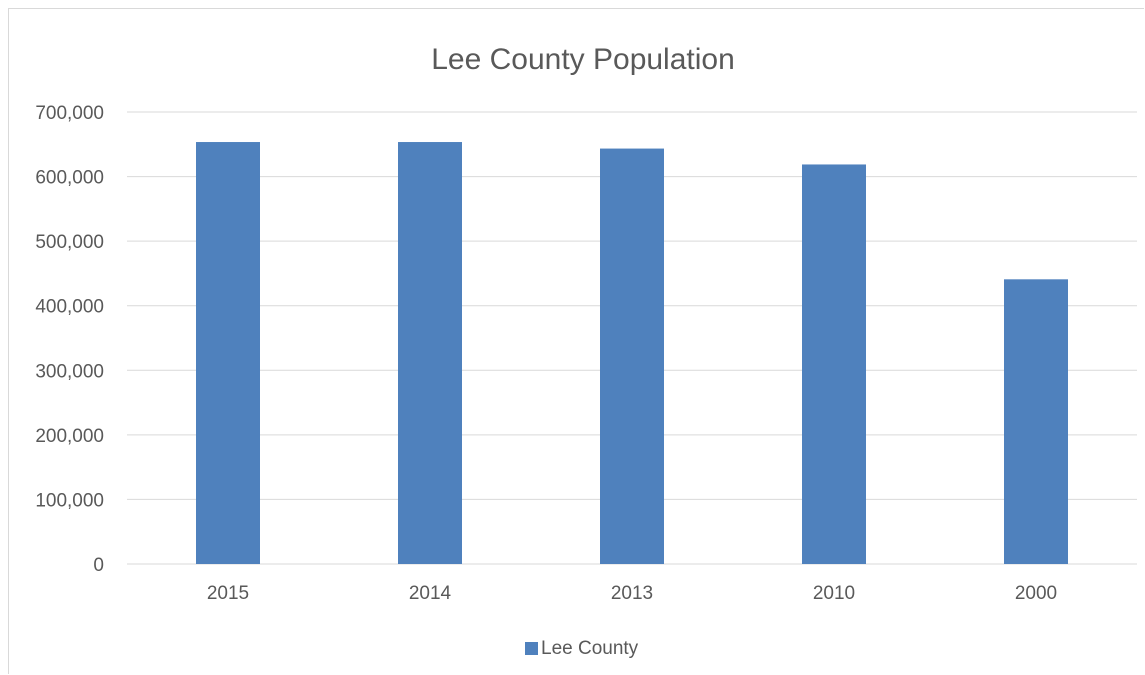 This screenshot has width=1145, height=675. I want to click on y-tick-label: 300,000, so click(69, 371).